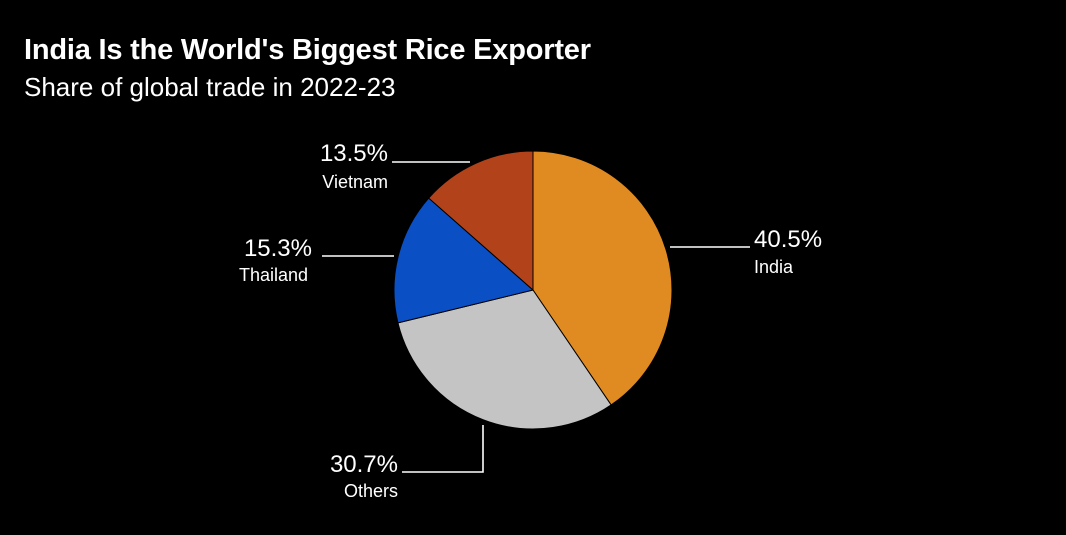 The image size is (1066, 535). I want to click on pie-slice-vietnam, so click(481, 221).